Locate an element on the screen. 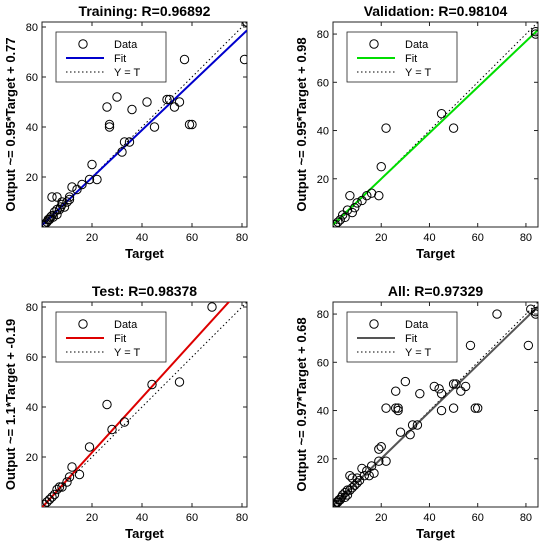  test-y-tick-label: 40 is located at coordinates (32, 408).